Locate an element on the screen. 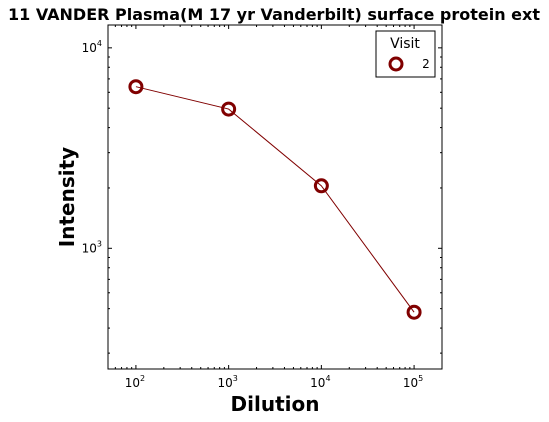 The height and width of the screenshot is (422, 549). legend-box is located at coordinates (405, 54).